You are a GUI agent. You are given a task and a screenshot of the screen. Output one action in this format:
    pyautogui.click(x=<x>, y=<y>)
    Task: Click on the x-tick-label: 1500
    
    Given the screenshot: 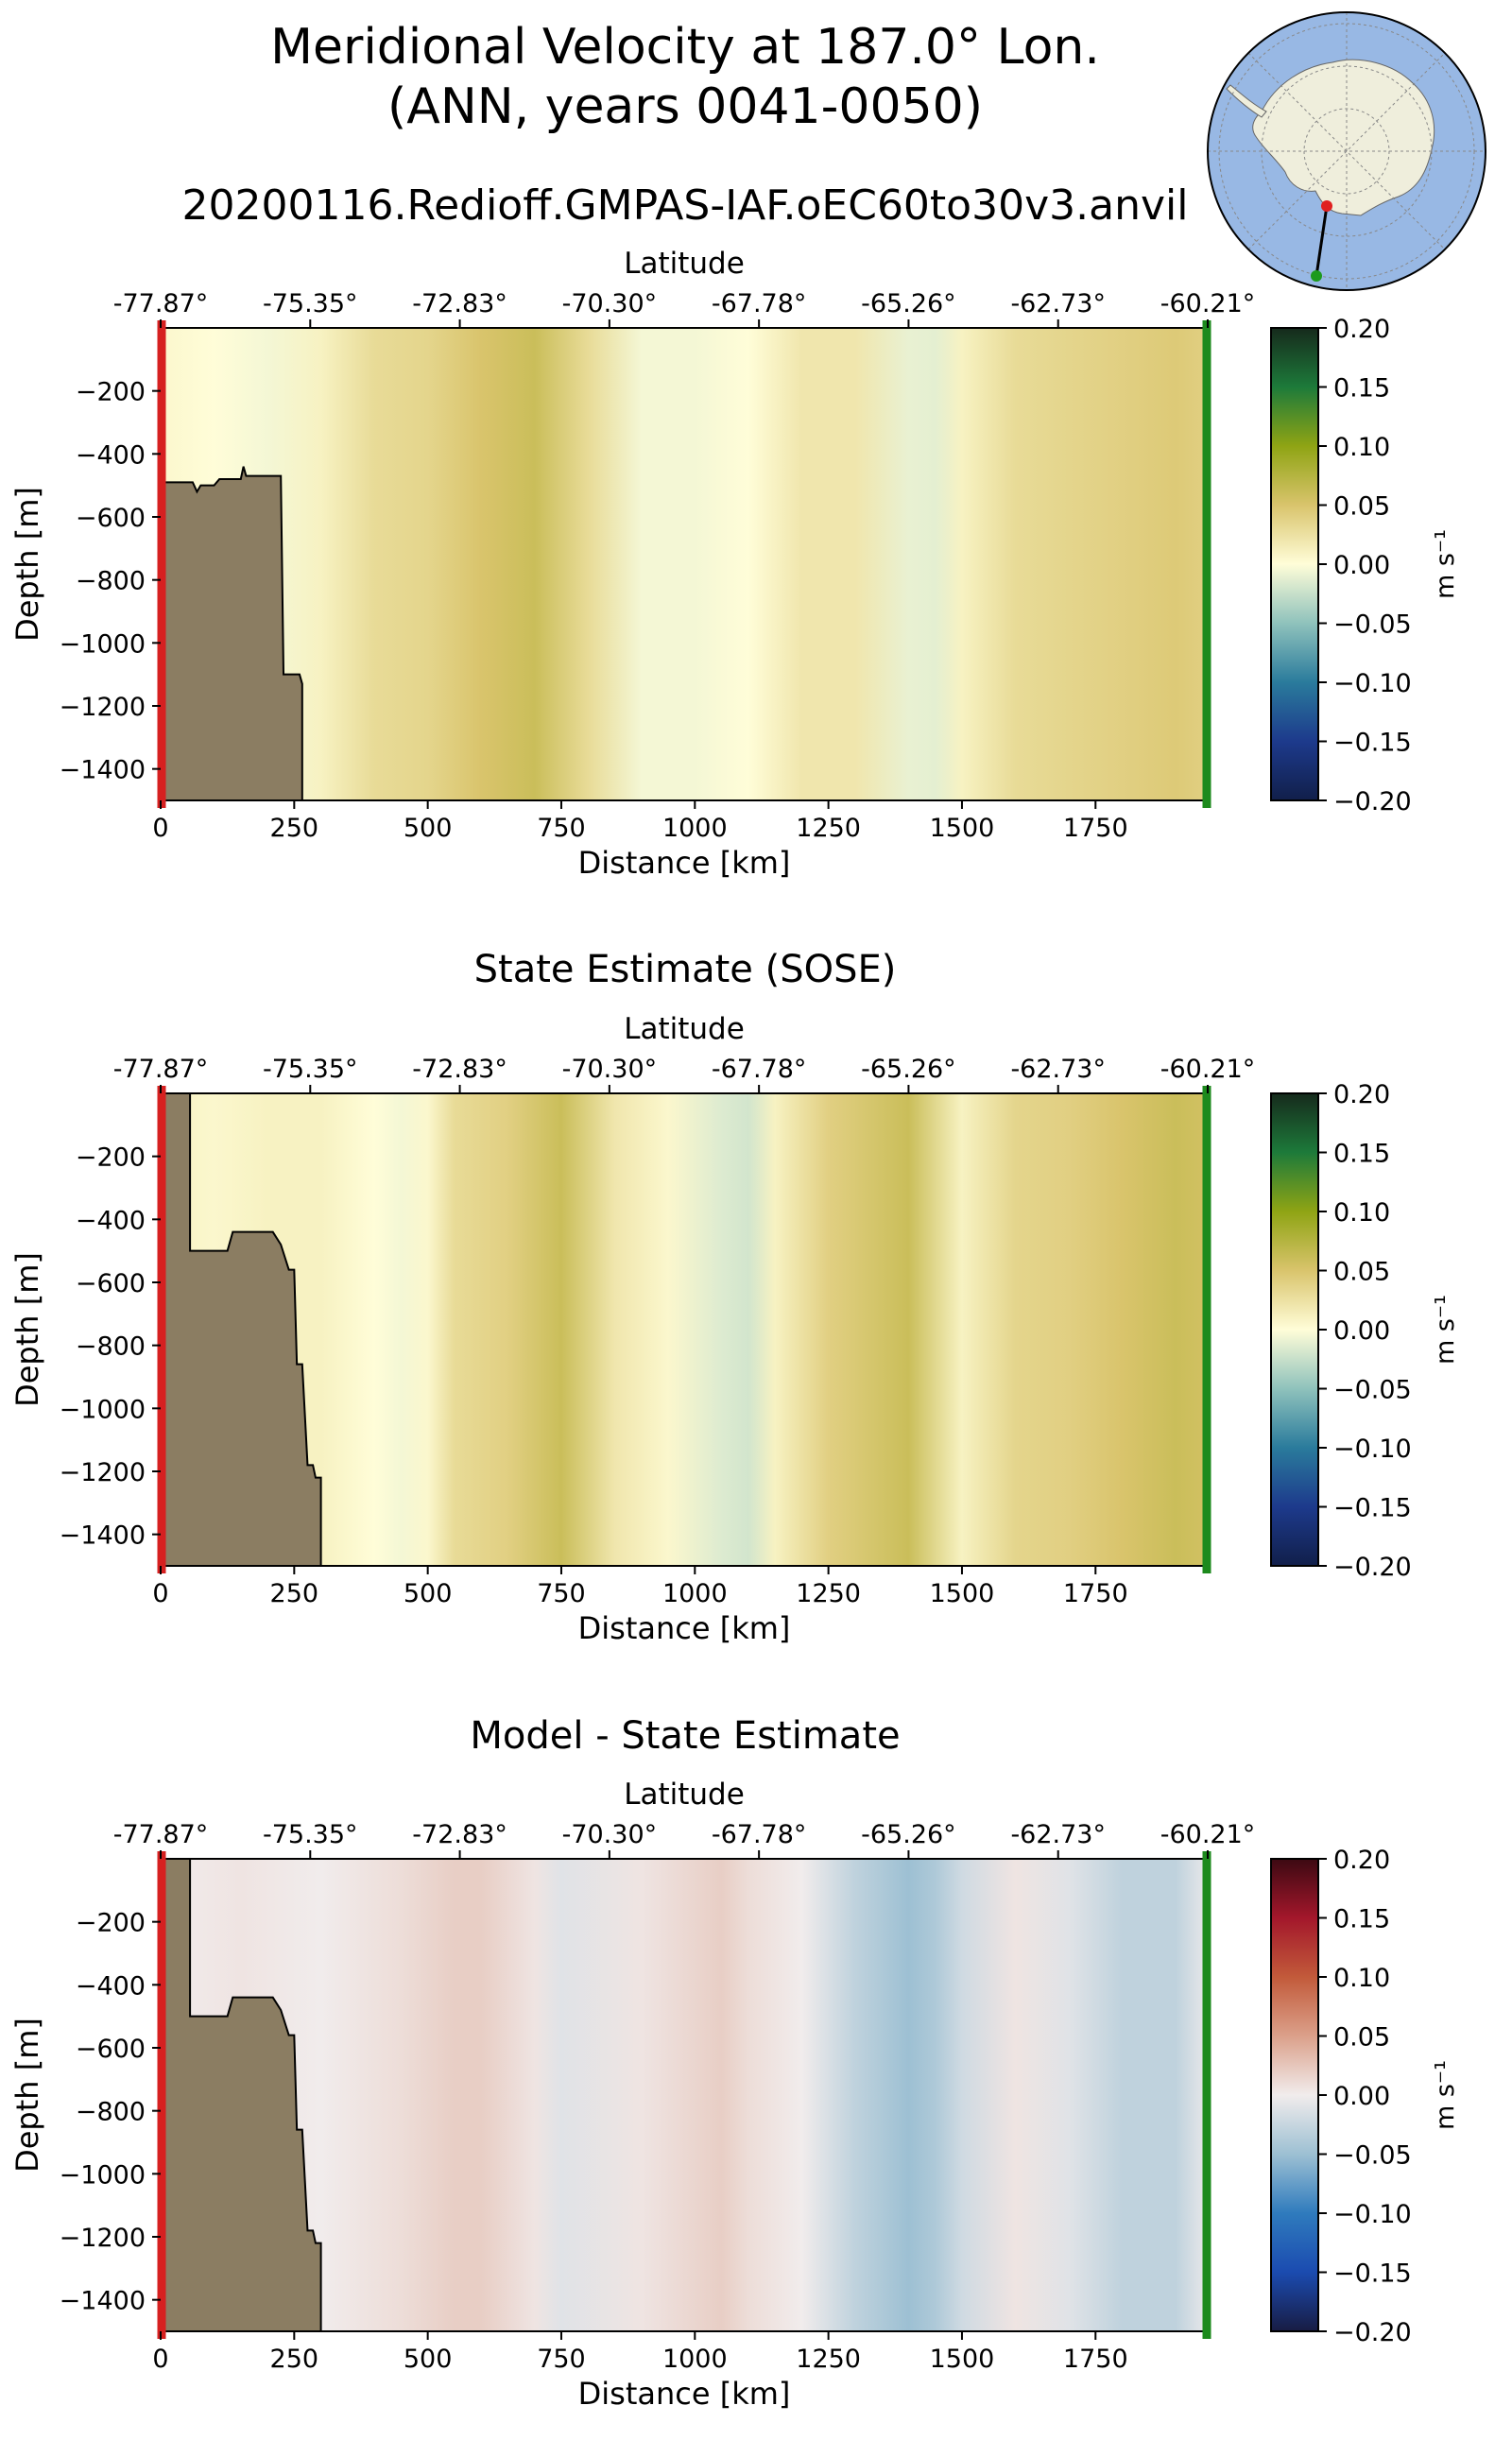 What is the action you would take?
    pyautogui.click(x=962, y=1593)
    